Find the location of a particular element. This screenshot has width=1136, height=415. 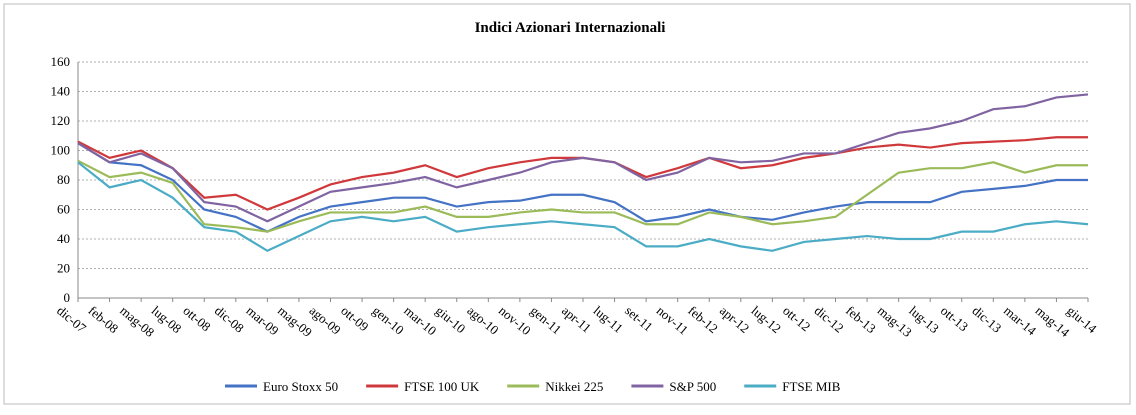

y-tick-label: 0 is located at coordinates (67, 297).